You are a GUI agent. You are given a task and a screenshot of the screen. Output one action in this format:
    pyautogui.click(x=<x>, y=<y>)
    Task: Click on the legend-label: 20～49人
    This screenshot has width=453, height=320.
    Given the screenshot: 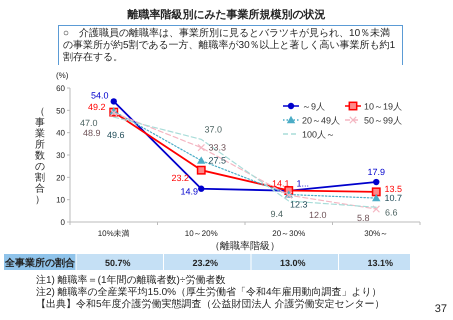 What is the action you would take?
    pyautogui.click(x=321, y=121)
    